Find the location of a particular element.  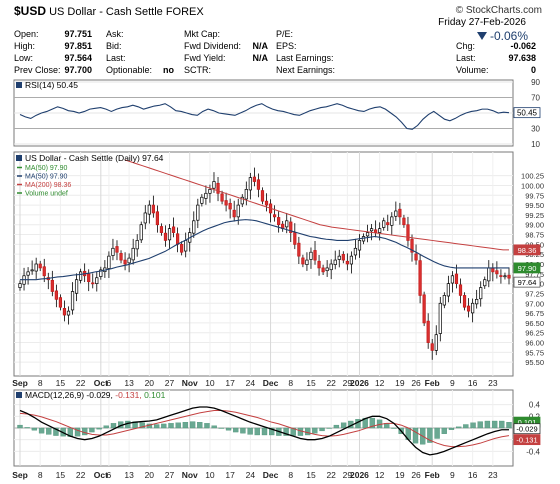

x-axis-label: 29 is located at coordinates (348, 475).